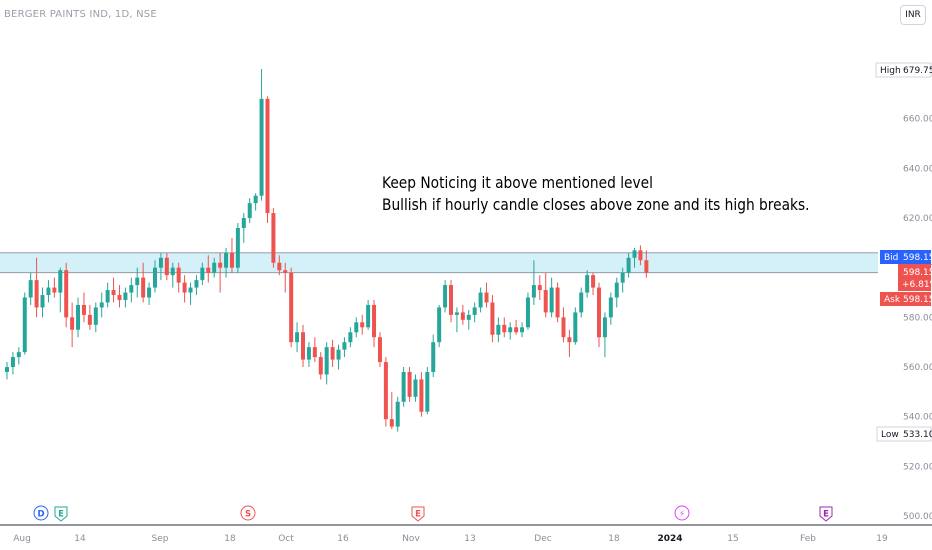  I want to click on event-marker-letter: D, so click(40, 515).